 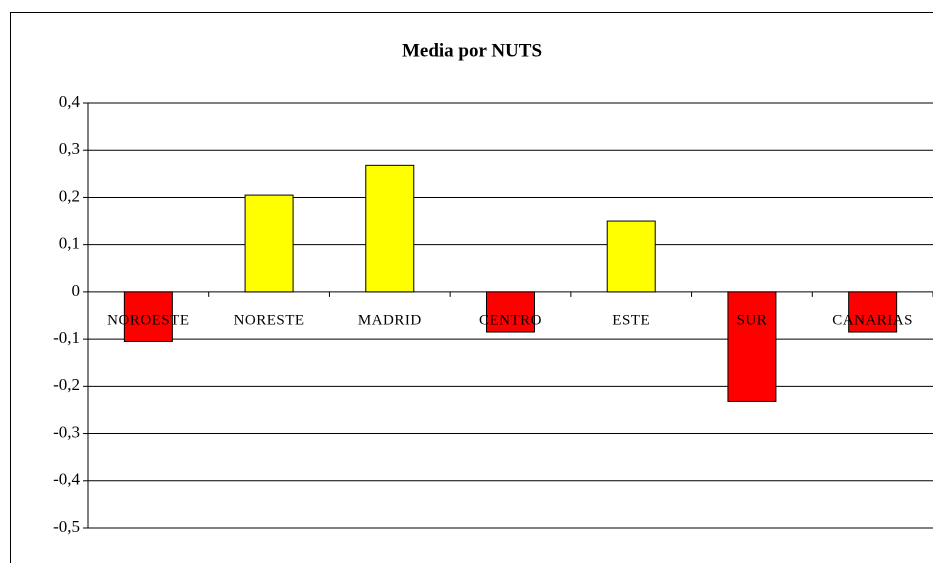 I want to click on y-tick-label: 0,2, so click(x=69, y=195).